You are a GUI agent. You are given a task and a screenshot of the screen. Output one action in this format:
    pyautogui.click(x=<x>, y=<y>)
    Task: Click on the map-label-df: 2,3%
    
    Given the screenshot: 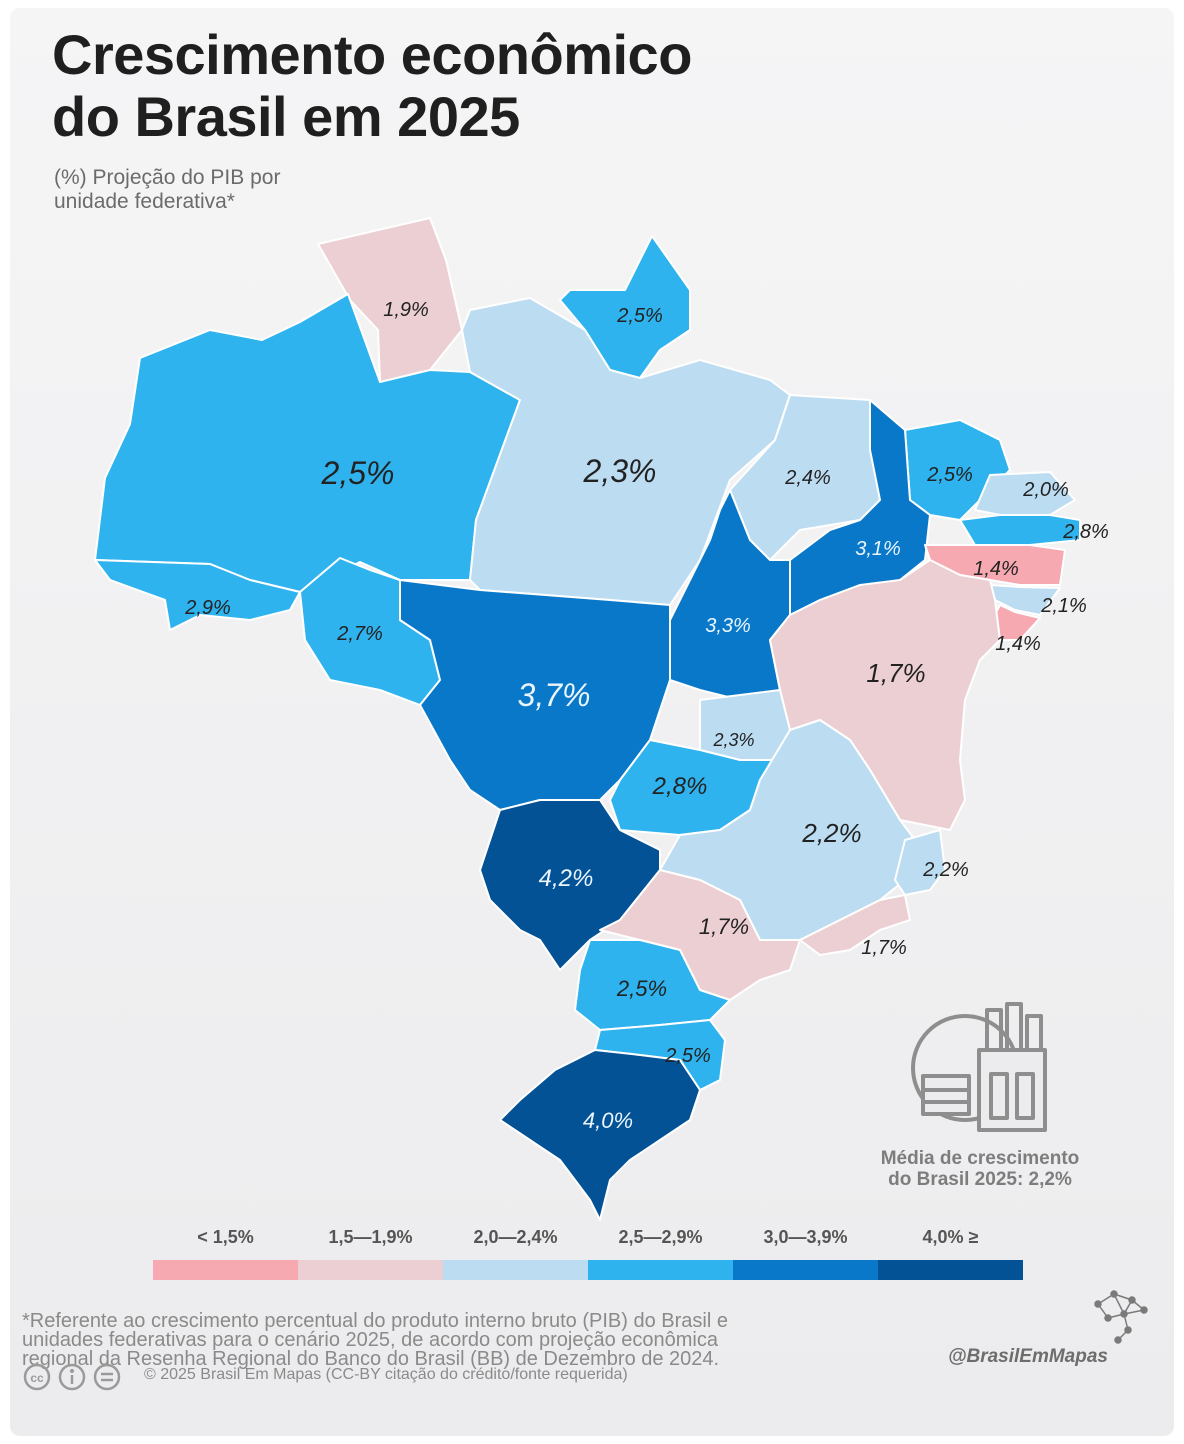 What is the action you would take?
    pyautogui.click(x=733, y=740)
    